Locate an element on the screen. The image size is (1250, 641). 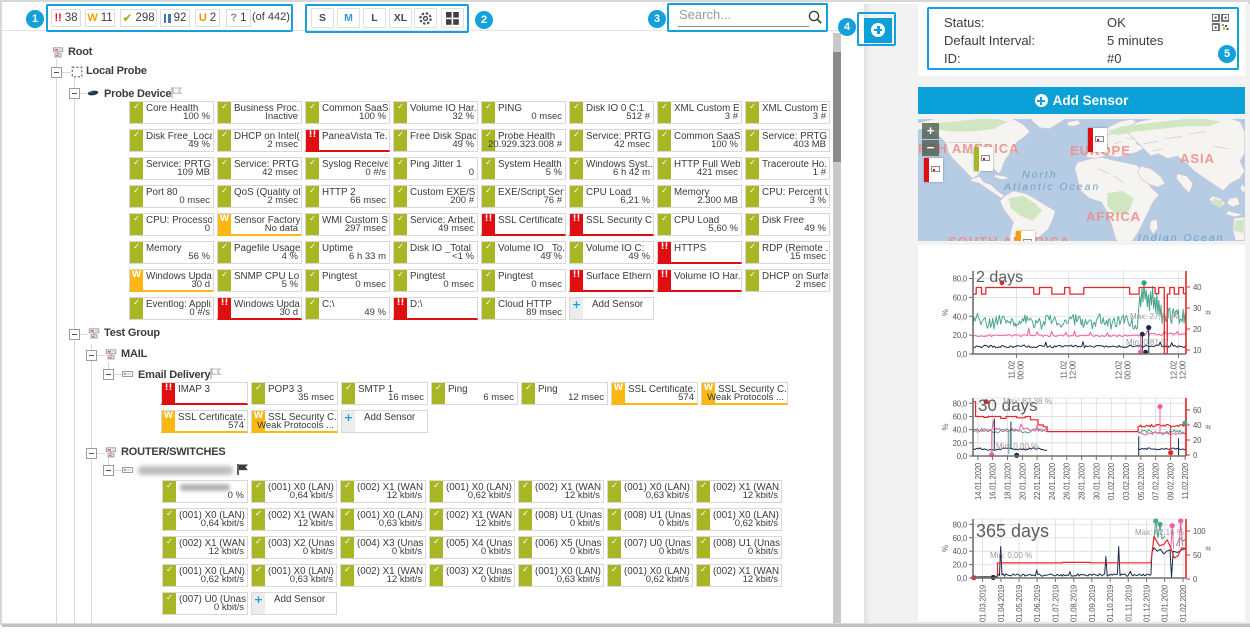
sensor-tile: ✓ Ping 6 msec is located at coordinates (474, 393).